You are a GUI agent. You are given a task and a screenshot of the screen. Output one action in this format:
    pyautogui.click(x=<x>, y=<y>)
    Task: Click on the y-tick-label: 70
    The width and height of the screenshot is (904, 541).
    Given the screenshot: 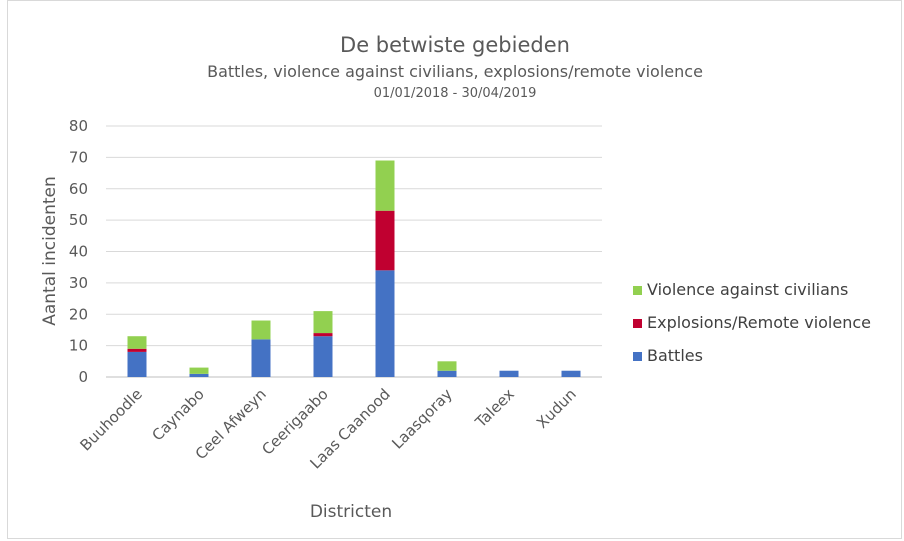 What is the action you would take?
    pyautogui.click(x=78, y=157)
    